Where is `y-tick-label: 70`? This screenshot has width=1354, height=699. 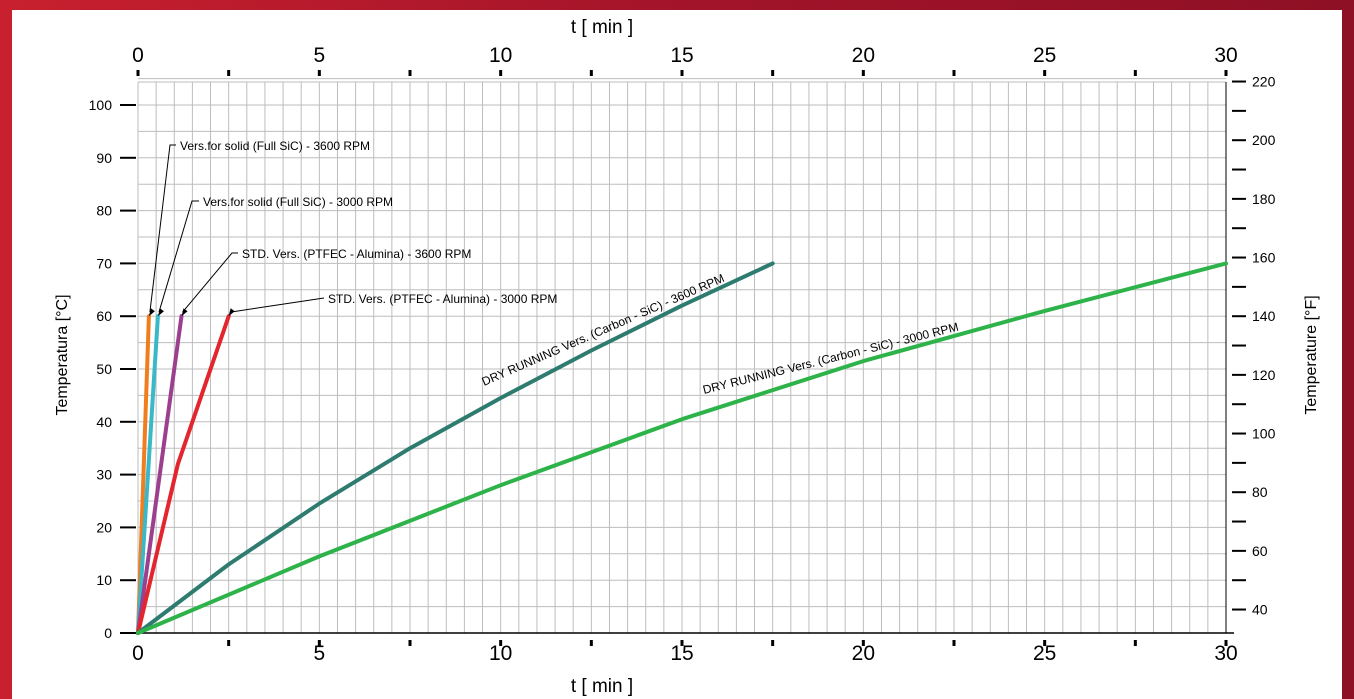 y-tick-label: 70 is located at coordinates (104, 263).